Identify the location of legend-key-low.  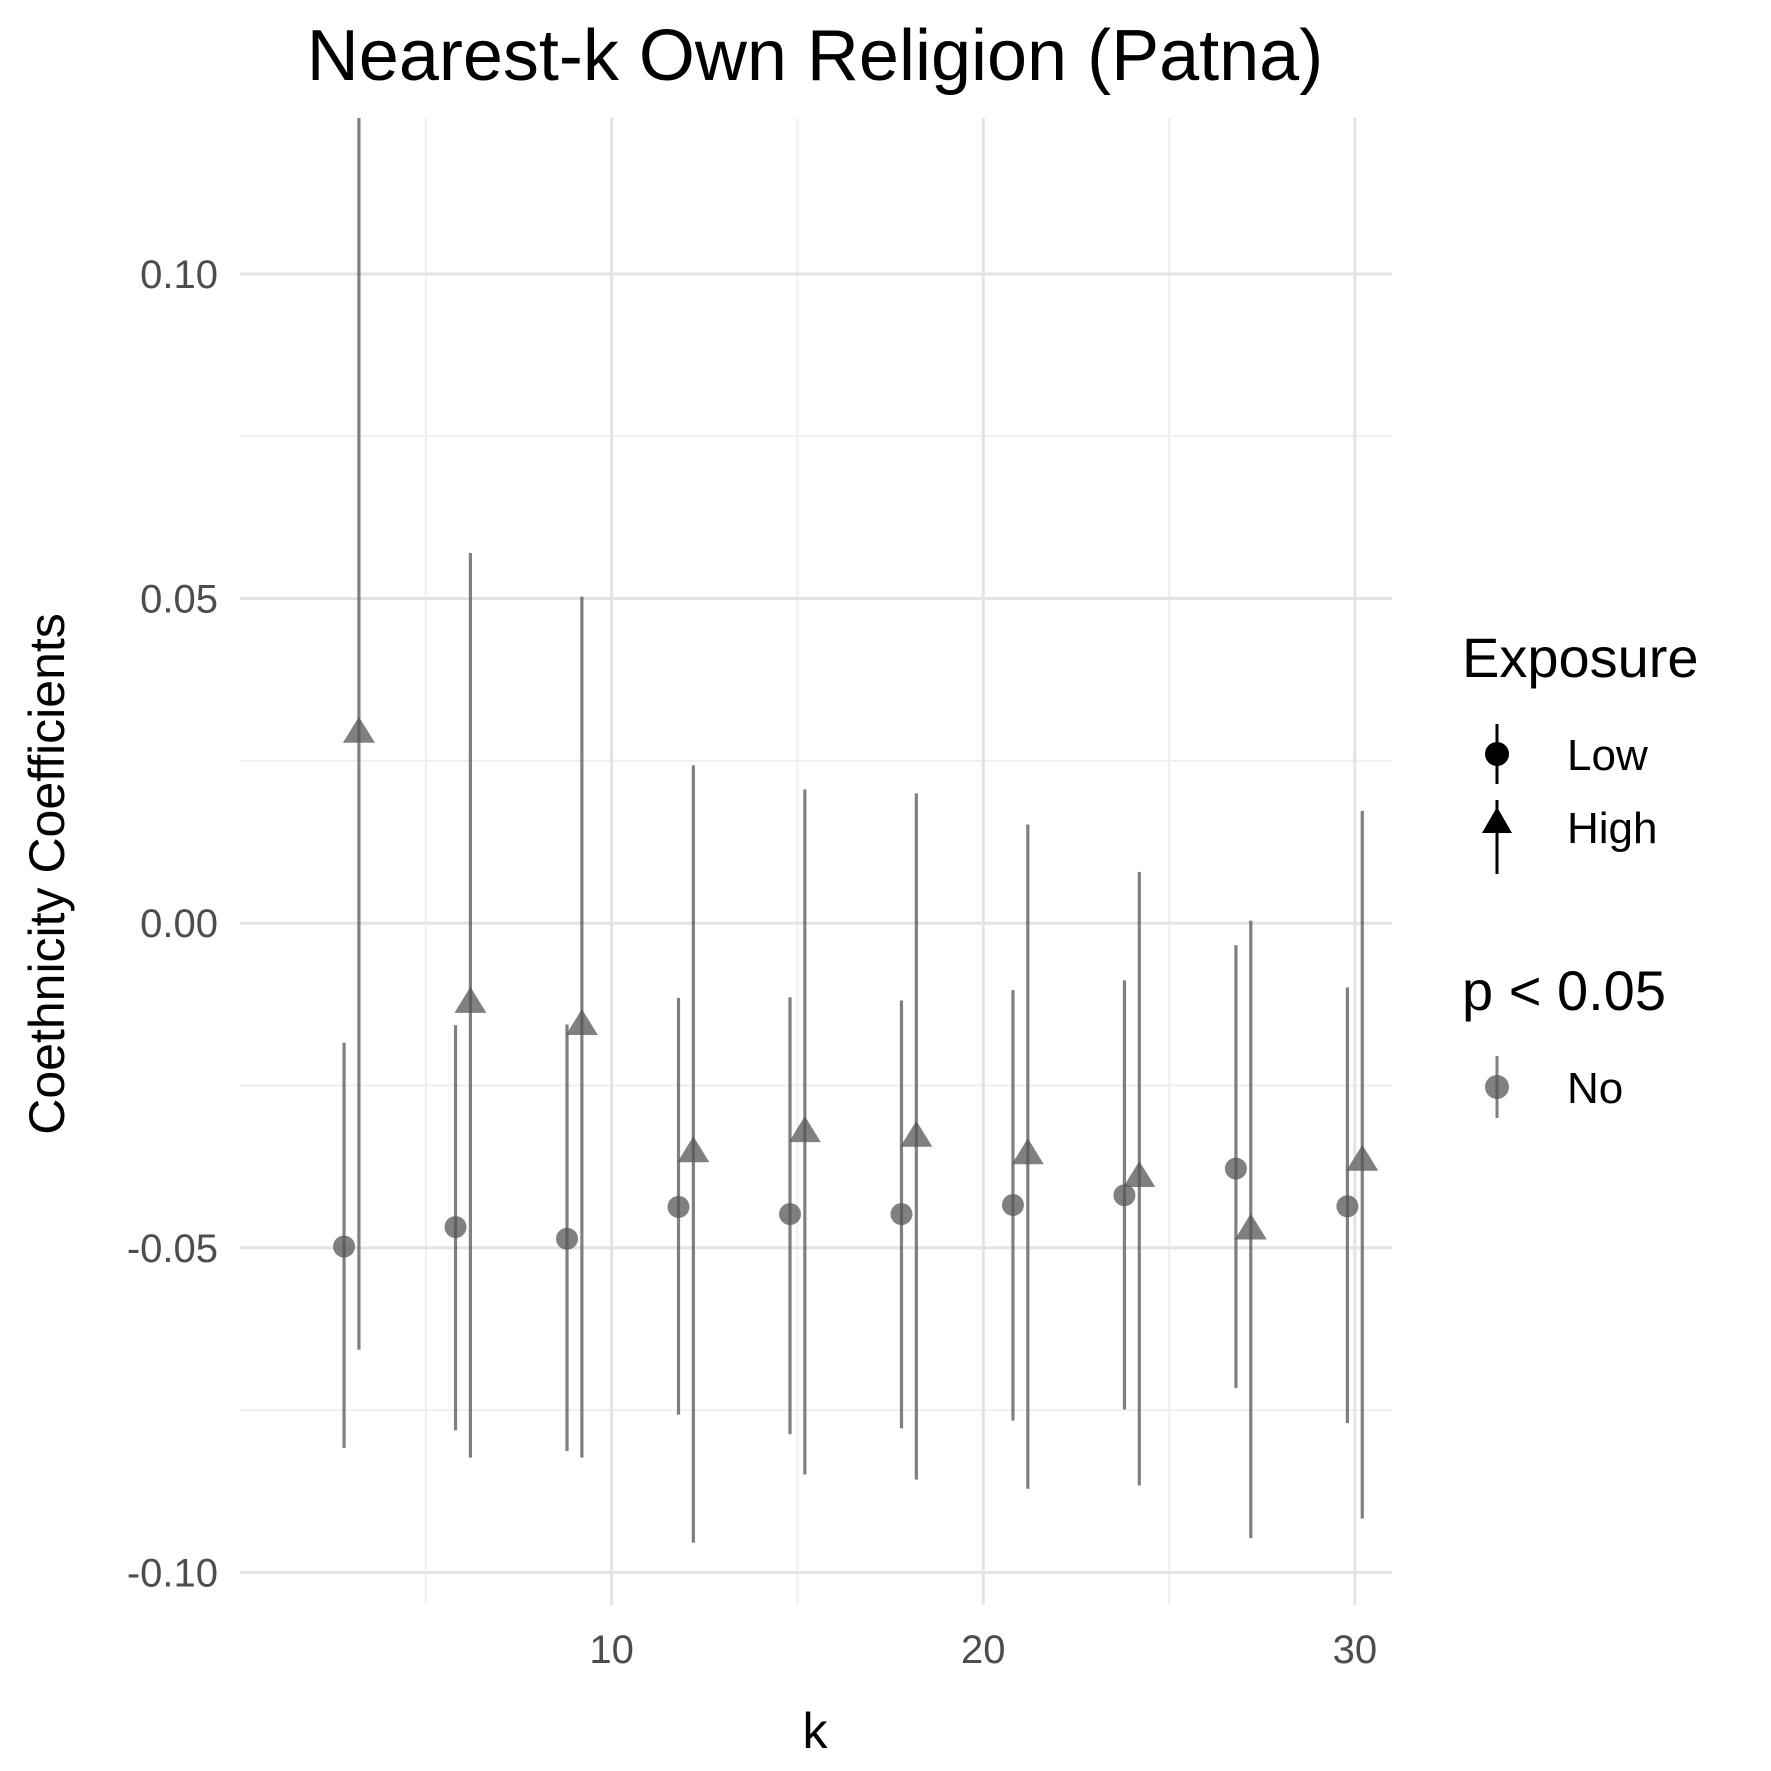
(1497, 754).